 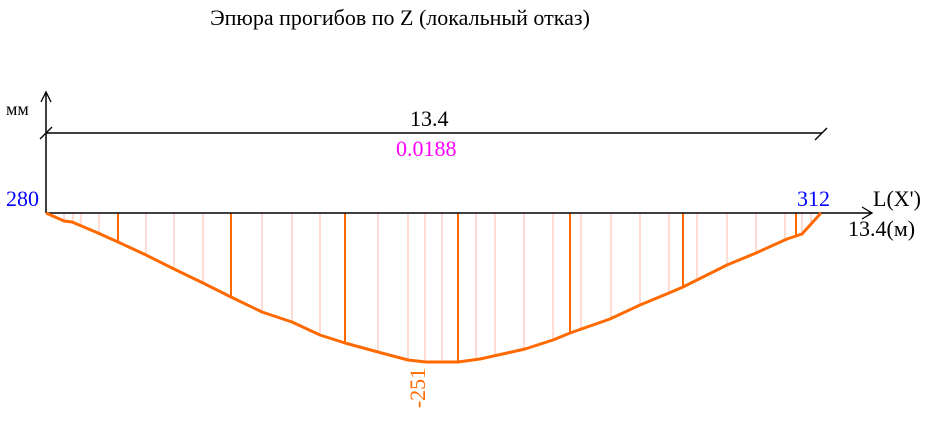 What do you see at coordinates (882, 228) in the screenshot?
I see `x-axis-length-label: 13.4(м)` at bounding box center [882, 228].